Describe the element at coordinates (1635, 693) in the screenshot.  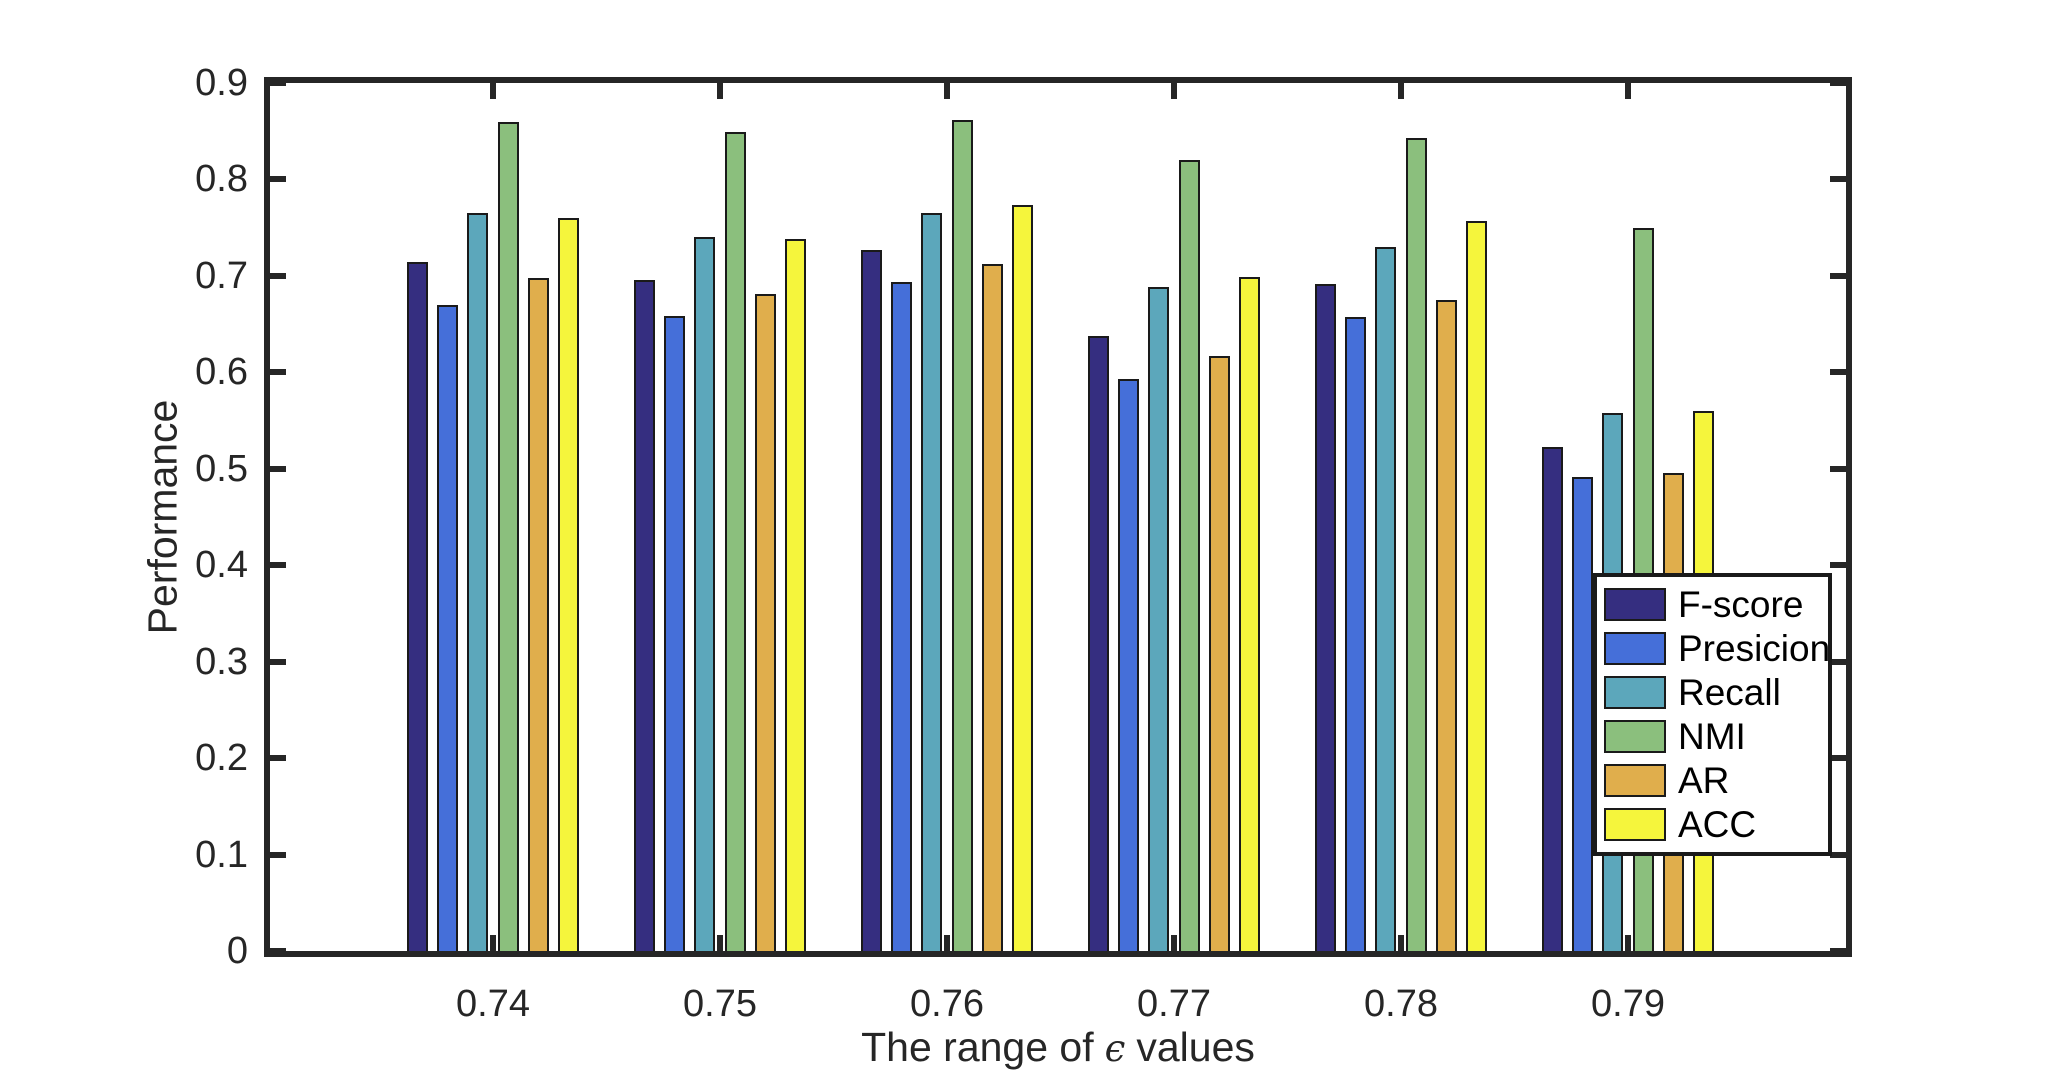
I see `legend-swatch-recall` at that location.